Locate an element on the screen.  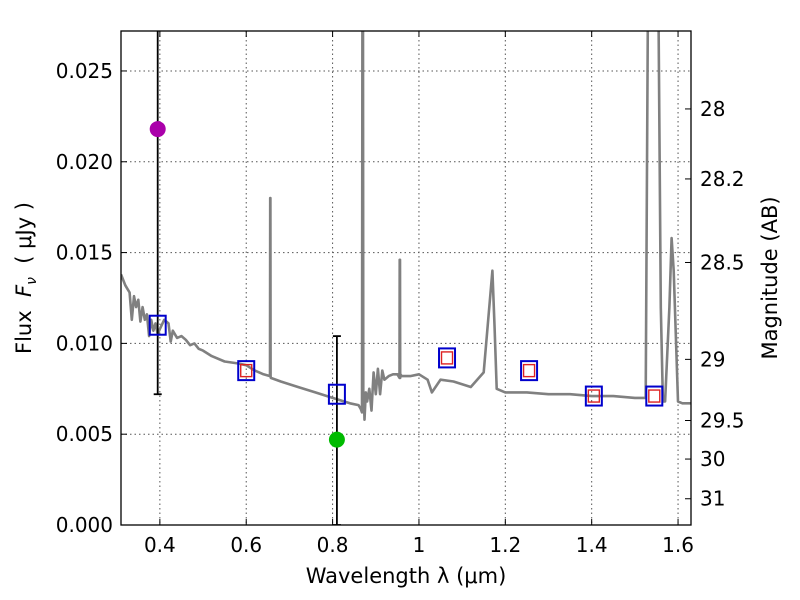
x-tick-label: 1 is located at coordinates (419, 545).